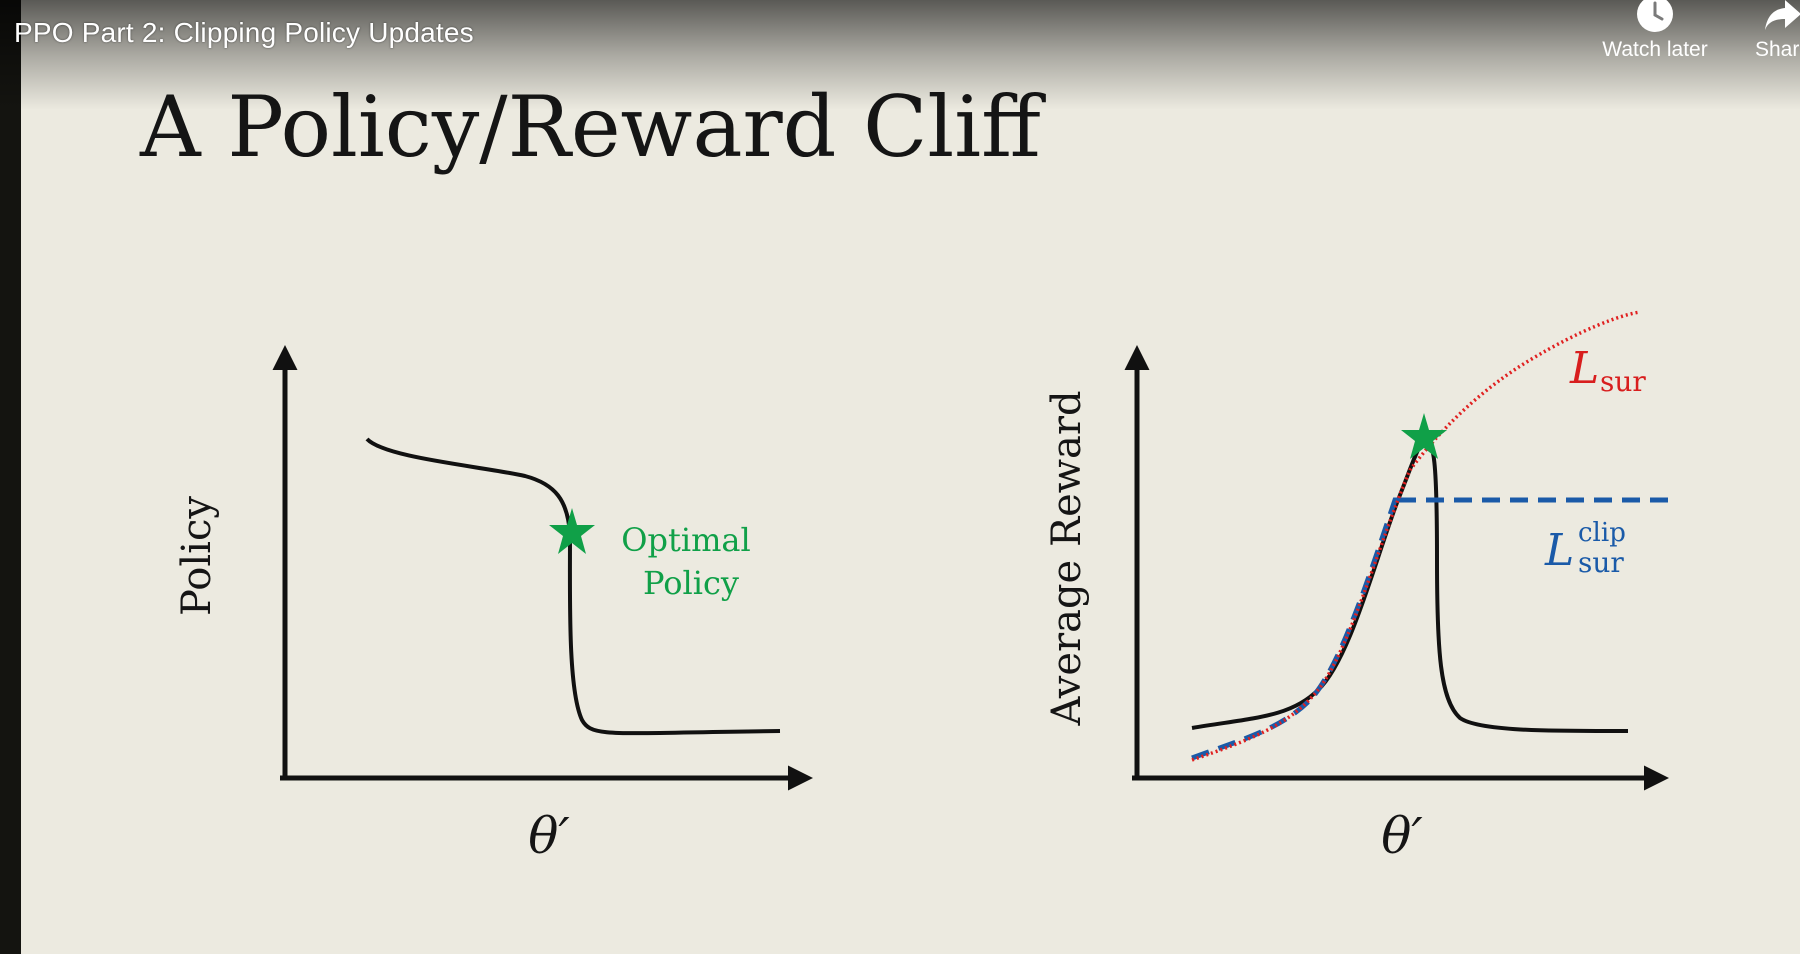 The height and width of the screenshot is (954, 1800). Describe the element at coordinates (573, 586) in the screenshot. I see `policy-curve` at that location.